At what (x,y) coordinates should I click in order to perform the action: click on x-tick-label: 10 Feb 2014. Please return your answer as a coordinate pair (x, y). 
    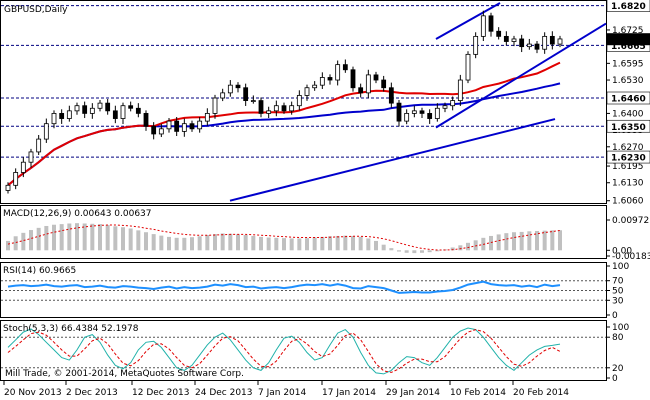
    Looking at the image, I should click on (478, 393).